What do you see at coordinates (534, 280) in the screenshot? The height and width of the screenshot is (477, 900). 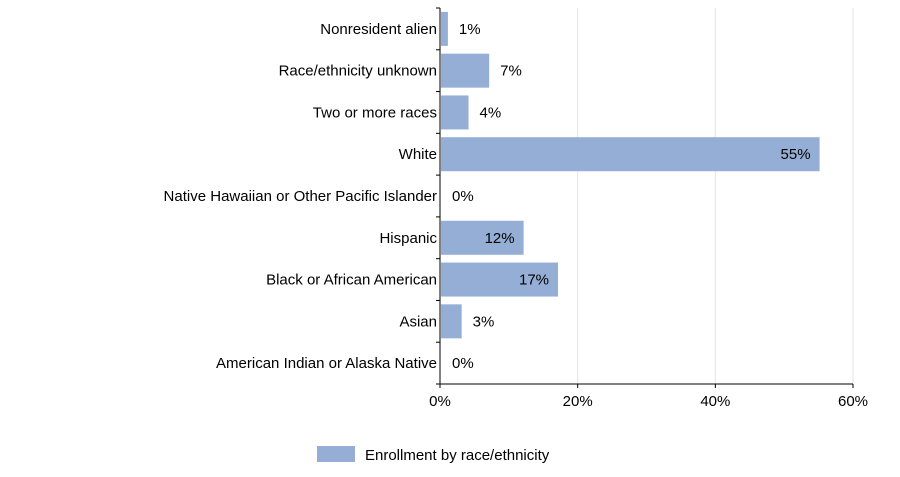 I see `value-label-6: 17%` at bounding box center [534, 280].